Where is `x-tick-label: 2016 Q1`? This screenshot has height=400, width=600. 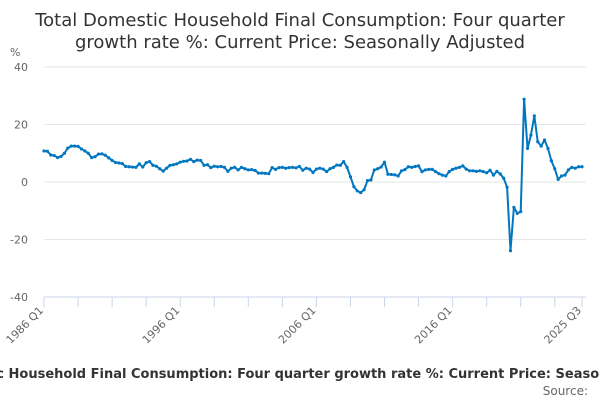
x-tick-label: 2016 Q1 is located at coordinates (433, 325).